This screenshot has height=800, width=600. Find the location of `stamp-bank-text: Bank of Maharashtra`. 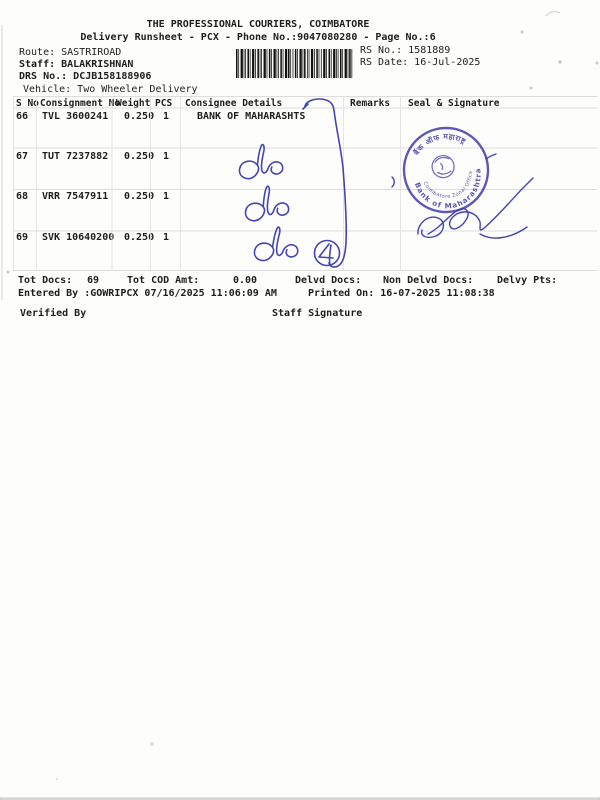

stamp-bank-text: Bank of Maharashtra is located at coordinates (452, 192).